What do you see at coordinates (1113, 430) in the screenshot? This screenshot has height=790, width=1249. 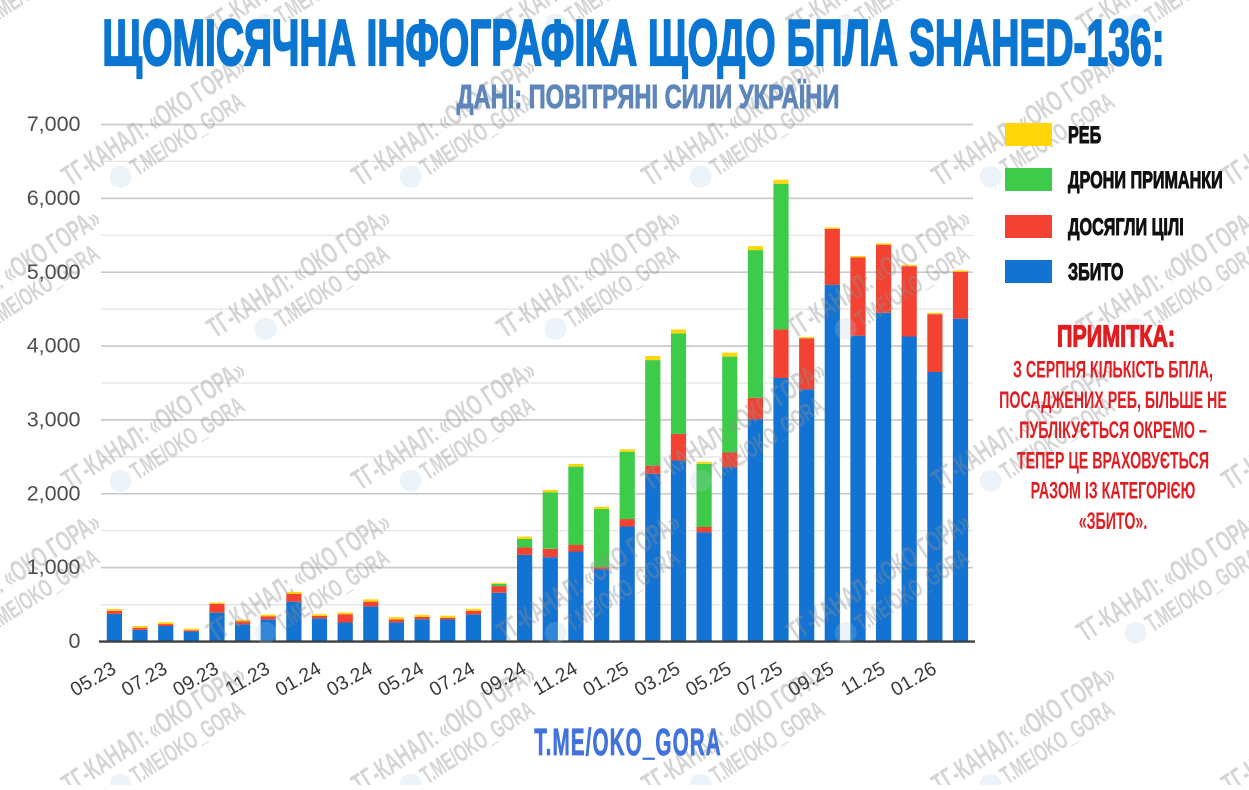 I see `svg-text: ПУБЛІКУЄТЬСЯ ОКРЕМО –` at bounding box center [1113, 430].